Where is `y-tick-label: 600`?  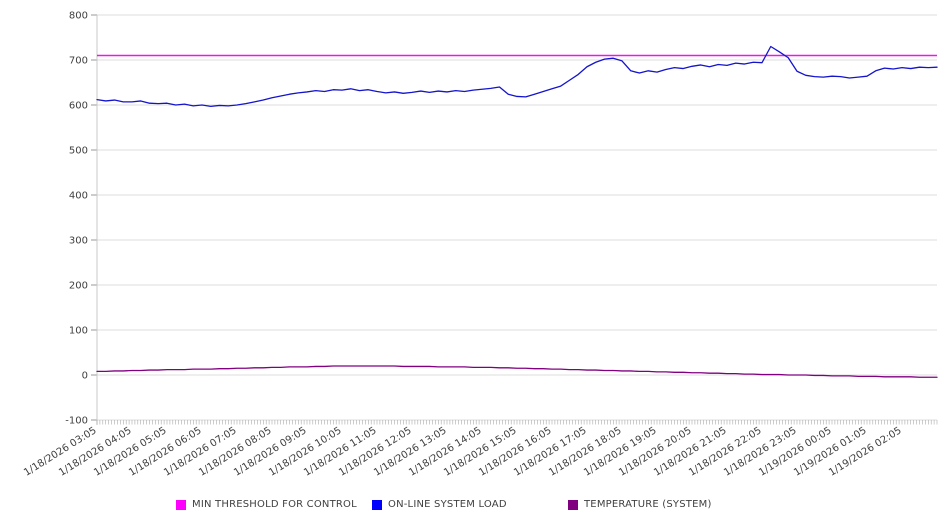 y-tick-label: 600 is located at coordinates (78, 106).